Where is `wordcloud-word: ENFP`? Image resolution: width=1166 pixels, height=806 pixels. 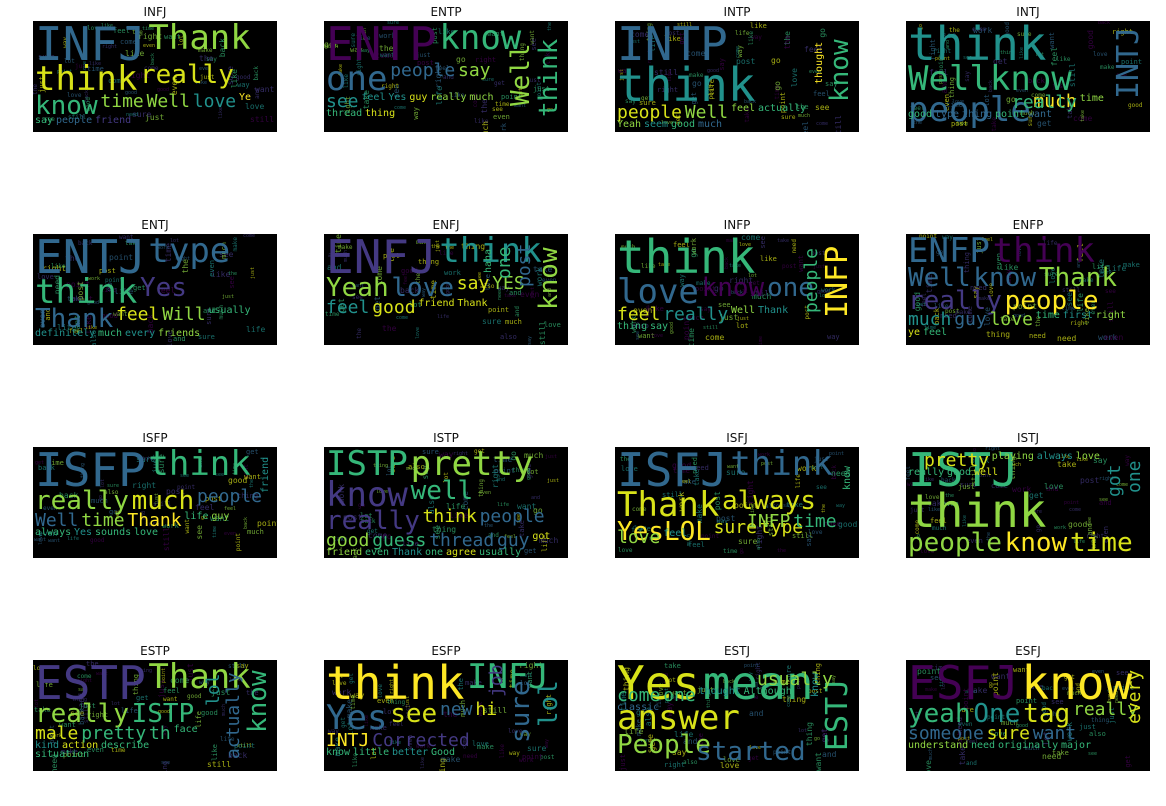 wordcloud-word: ENFP is located at coordinates (949, 252).